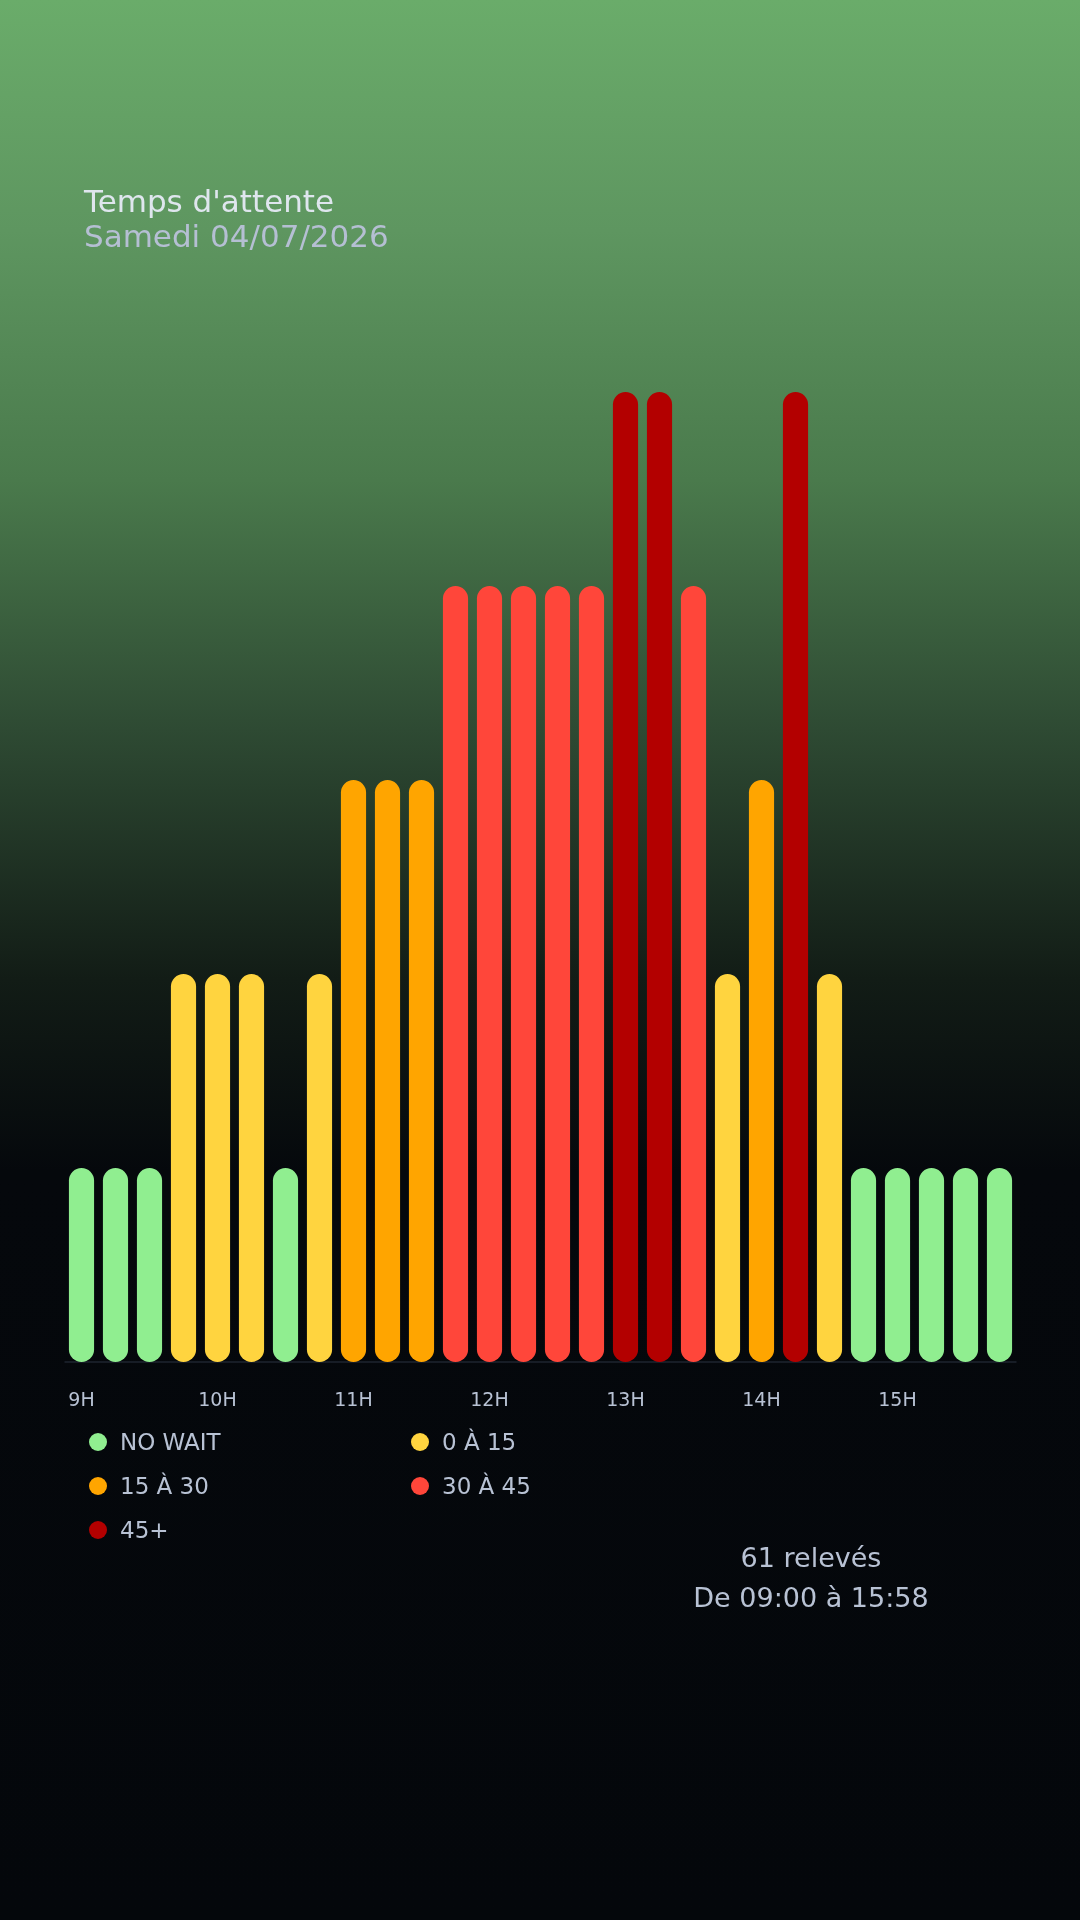 The width and height of the screenshot is (1080, 1920). Describe the element at coordinates (811, 1597) in the screenshot. I see `text: De 09:00 à 15:58` at that location.